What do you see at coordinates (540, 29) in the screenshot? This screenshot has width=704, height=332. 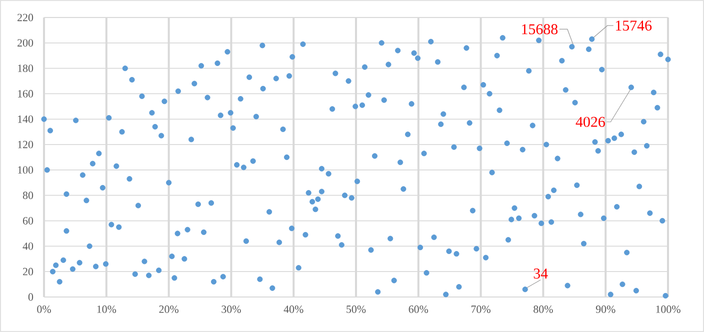 I see `annotation: 15688` at bounding box center [540, 29].